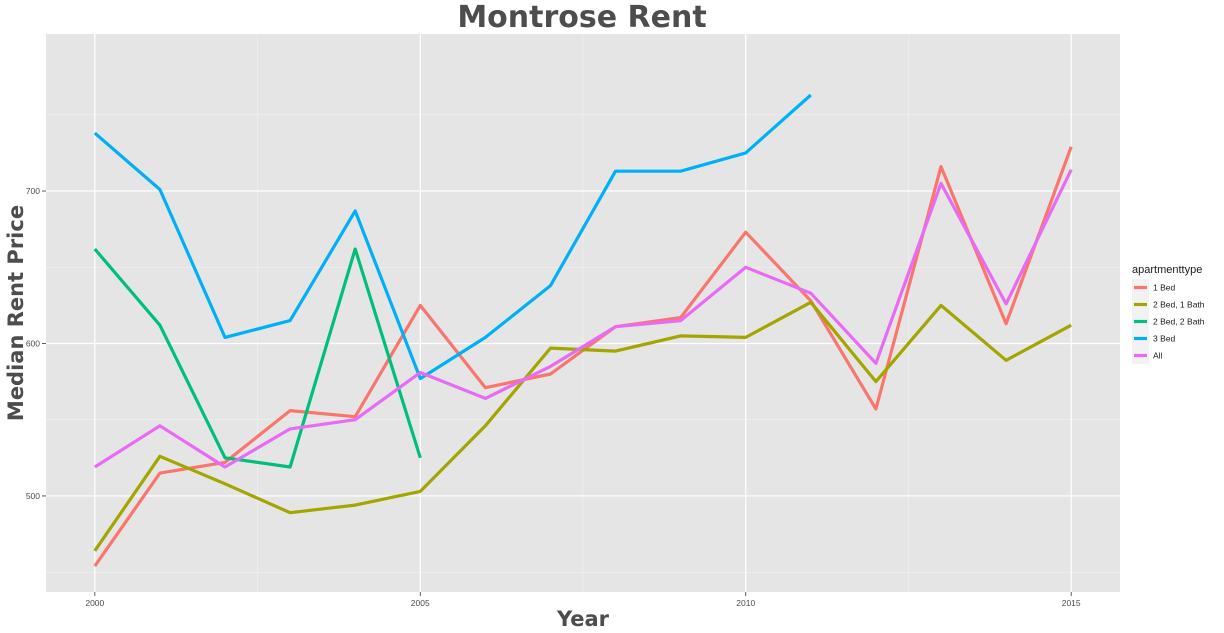 This screenshot has height=633, width=1224. What do you see at coordinates (257, 358) in the screenshot?
I see `series-line-2-bed-2-bath` at bounding box center [257, 358].